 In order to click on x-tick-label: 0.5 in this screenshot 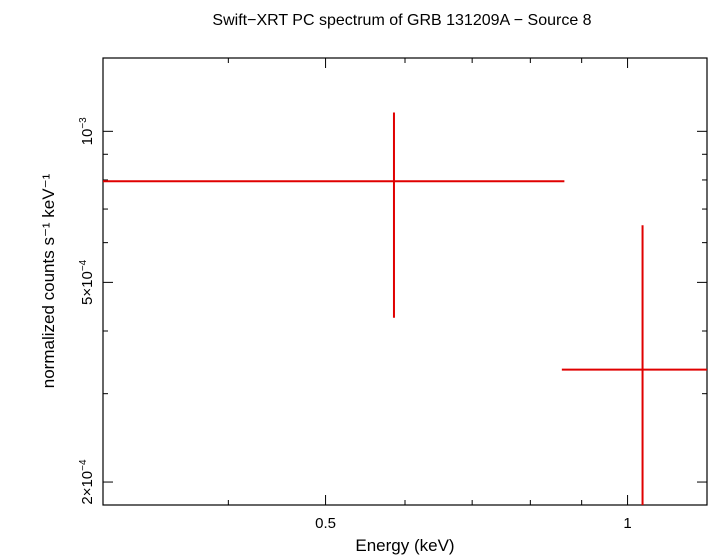, I will do `click(325, 523)`.